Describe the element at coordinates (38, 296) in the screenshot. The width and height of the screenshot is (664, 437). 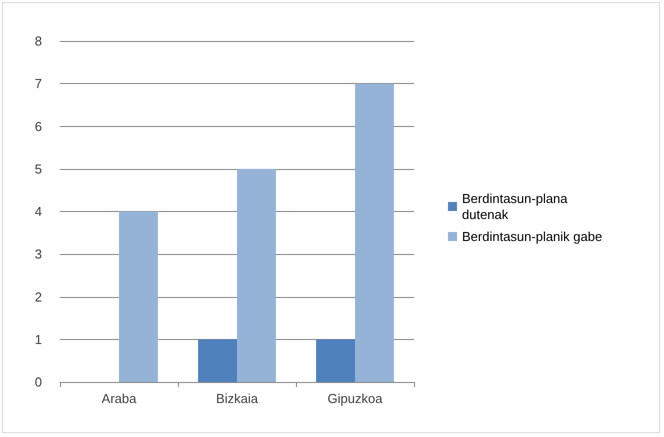
I see `y-tick-label: 2` at that location.